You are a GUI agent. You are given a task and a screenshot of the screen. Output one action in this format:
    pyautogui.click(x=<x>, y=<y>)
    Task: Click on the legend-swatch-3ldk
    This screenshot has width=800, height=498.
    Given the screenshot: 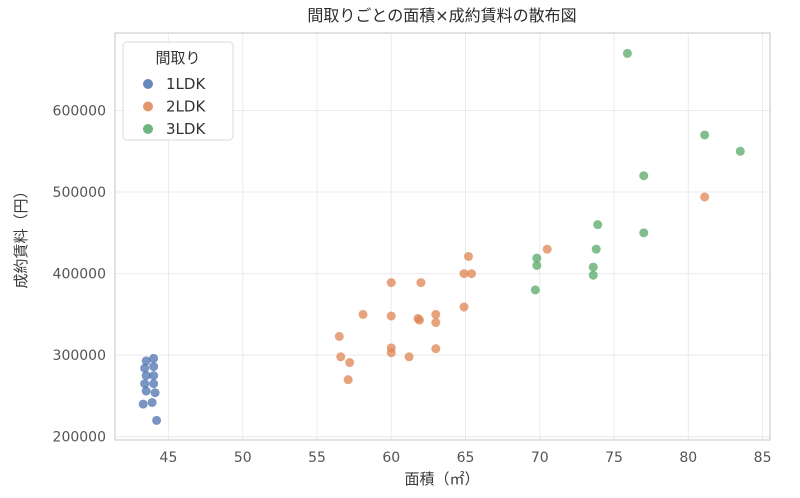 What is the action you would take?
    pyautogui.click(x=148, y=129)
    